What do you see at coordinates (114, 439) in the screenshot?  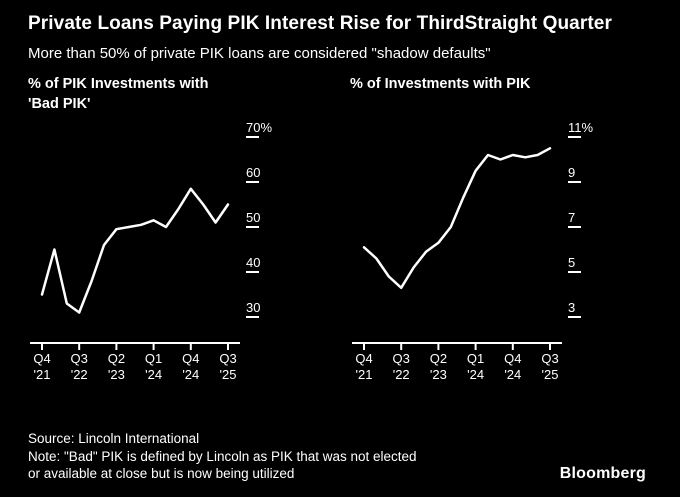 I see `source-text: Source: Lincoln International` at bounding box center [114, 439].